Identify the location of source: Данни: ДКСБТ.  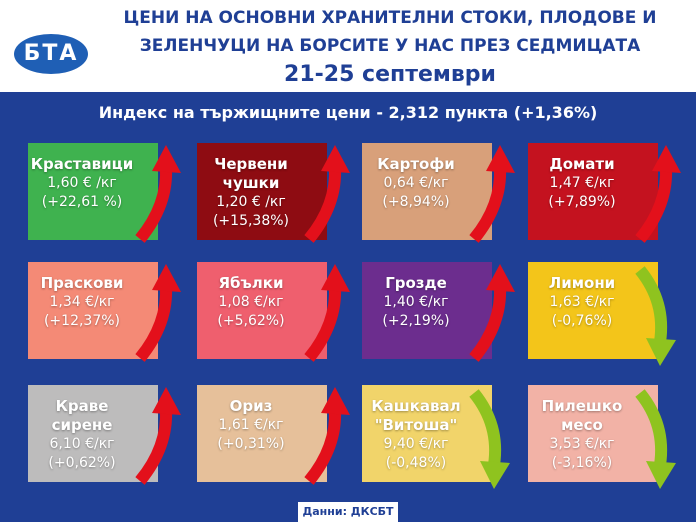
(348, 512).